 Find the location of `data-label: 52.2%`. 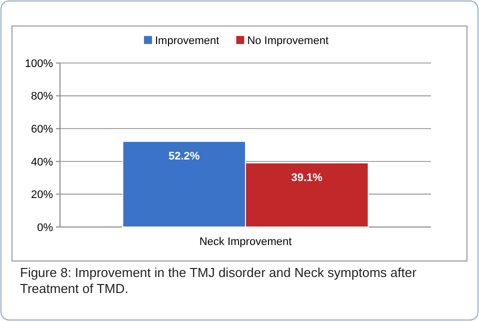

data-label: 52.2% is located at coordinates (184, 156).